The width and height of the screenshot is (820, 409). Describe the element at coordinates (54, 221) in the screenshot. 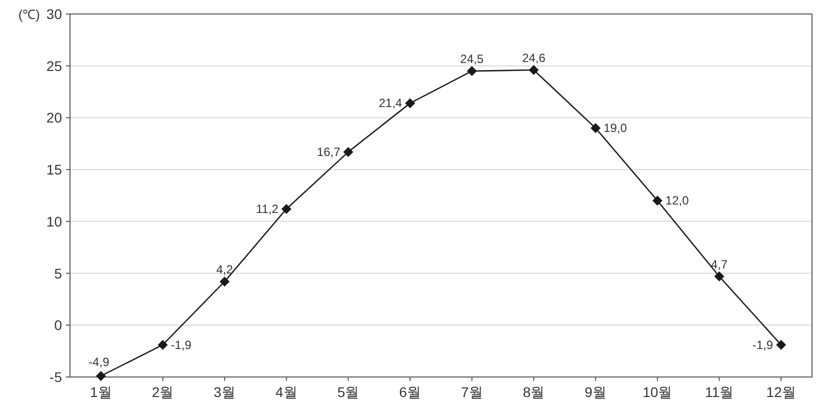

I see `y-tick-label: 10` at that location.